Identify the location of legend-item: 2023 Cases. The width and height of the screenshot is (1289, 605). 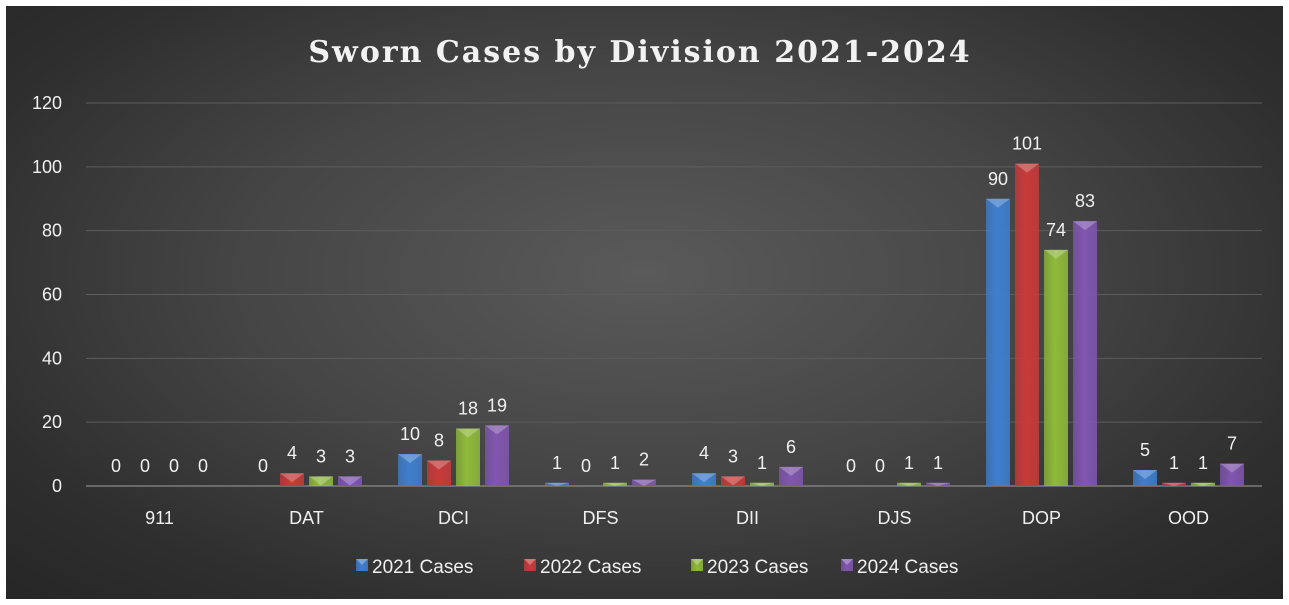
(749, 567).